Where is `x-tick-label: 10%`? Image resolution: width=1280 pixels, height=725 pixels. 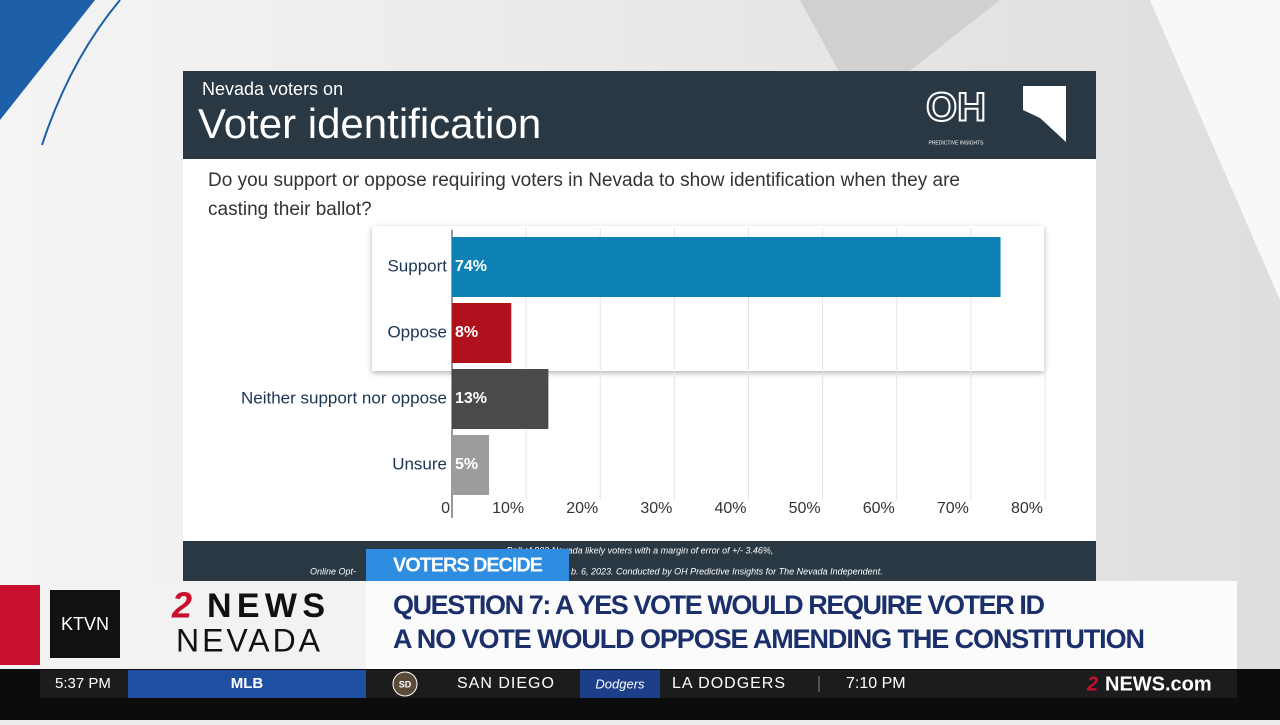 x-tick-label: 10% is located at coordinates (508, 508).